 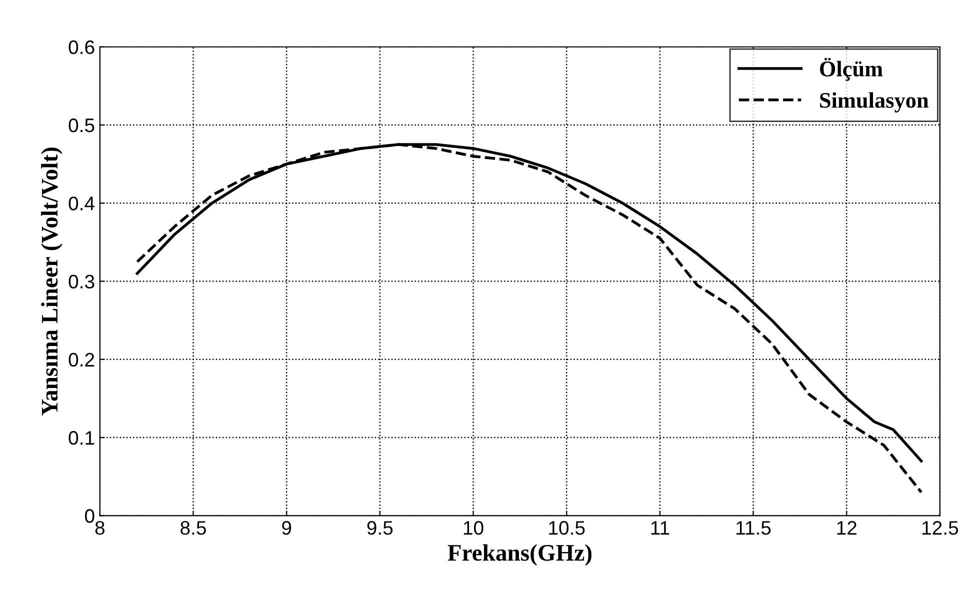 What do you see at coordinates (81, 359) in the screenshot?
I see `y-tick-label: 0.2` at bounding box center [81, 359].